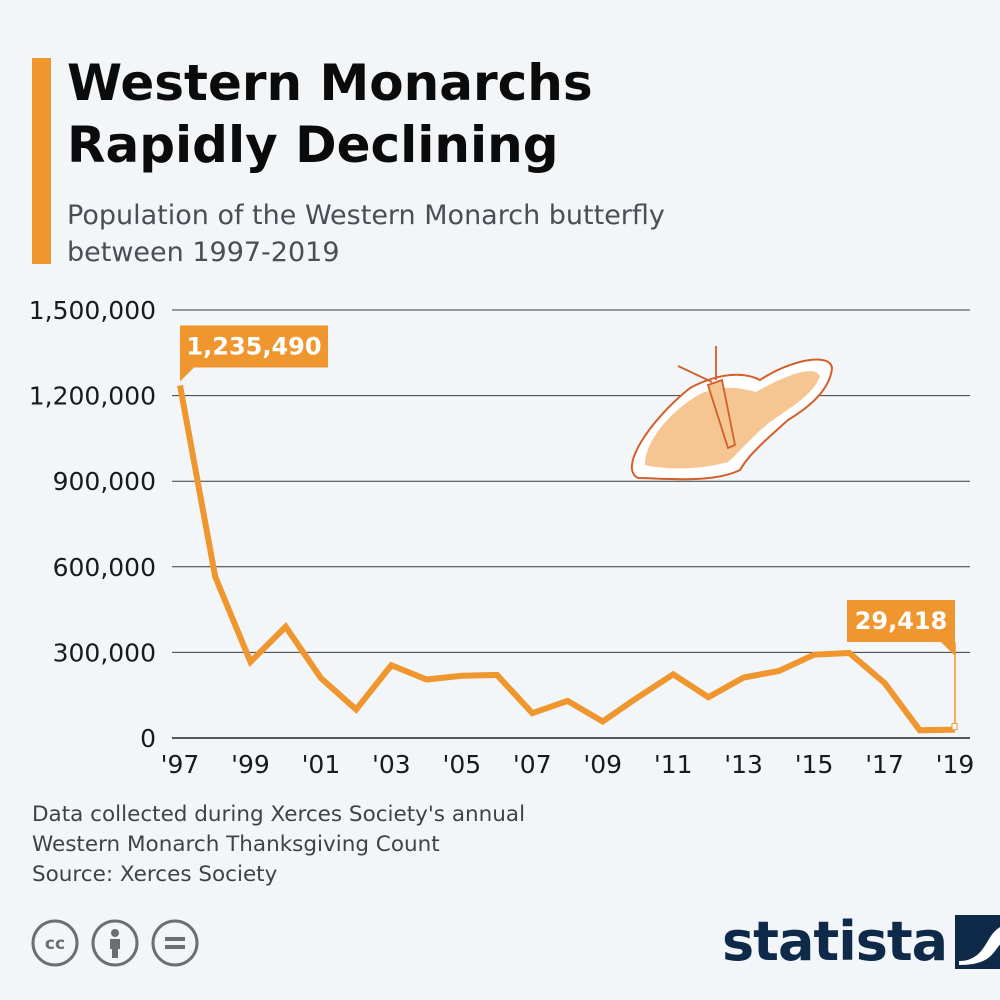 This screenshot has width=1000, height=1000. What do you see at coordinates (901, 621) in the screenshot?
I see `callout-label: 29,418` at bounding box center [901, 621].